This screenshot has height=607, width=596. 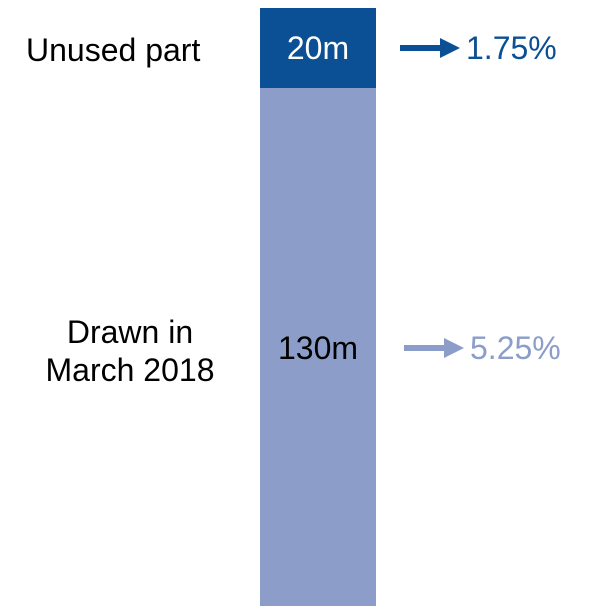 I want to click on rate-annotation-unused: 1.75%, so click(x=478, y=48).